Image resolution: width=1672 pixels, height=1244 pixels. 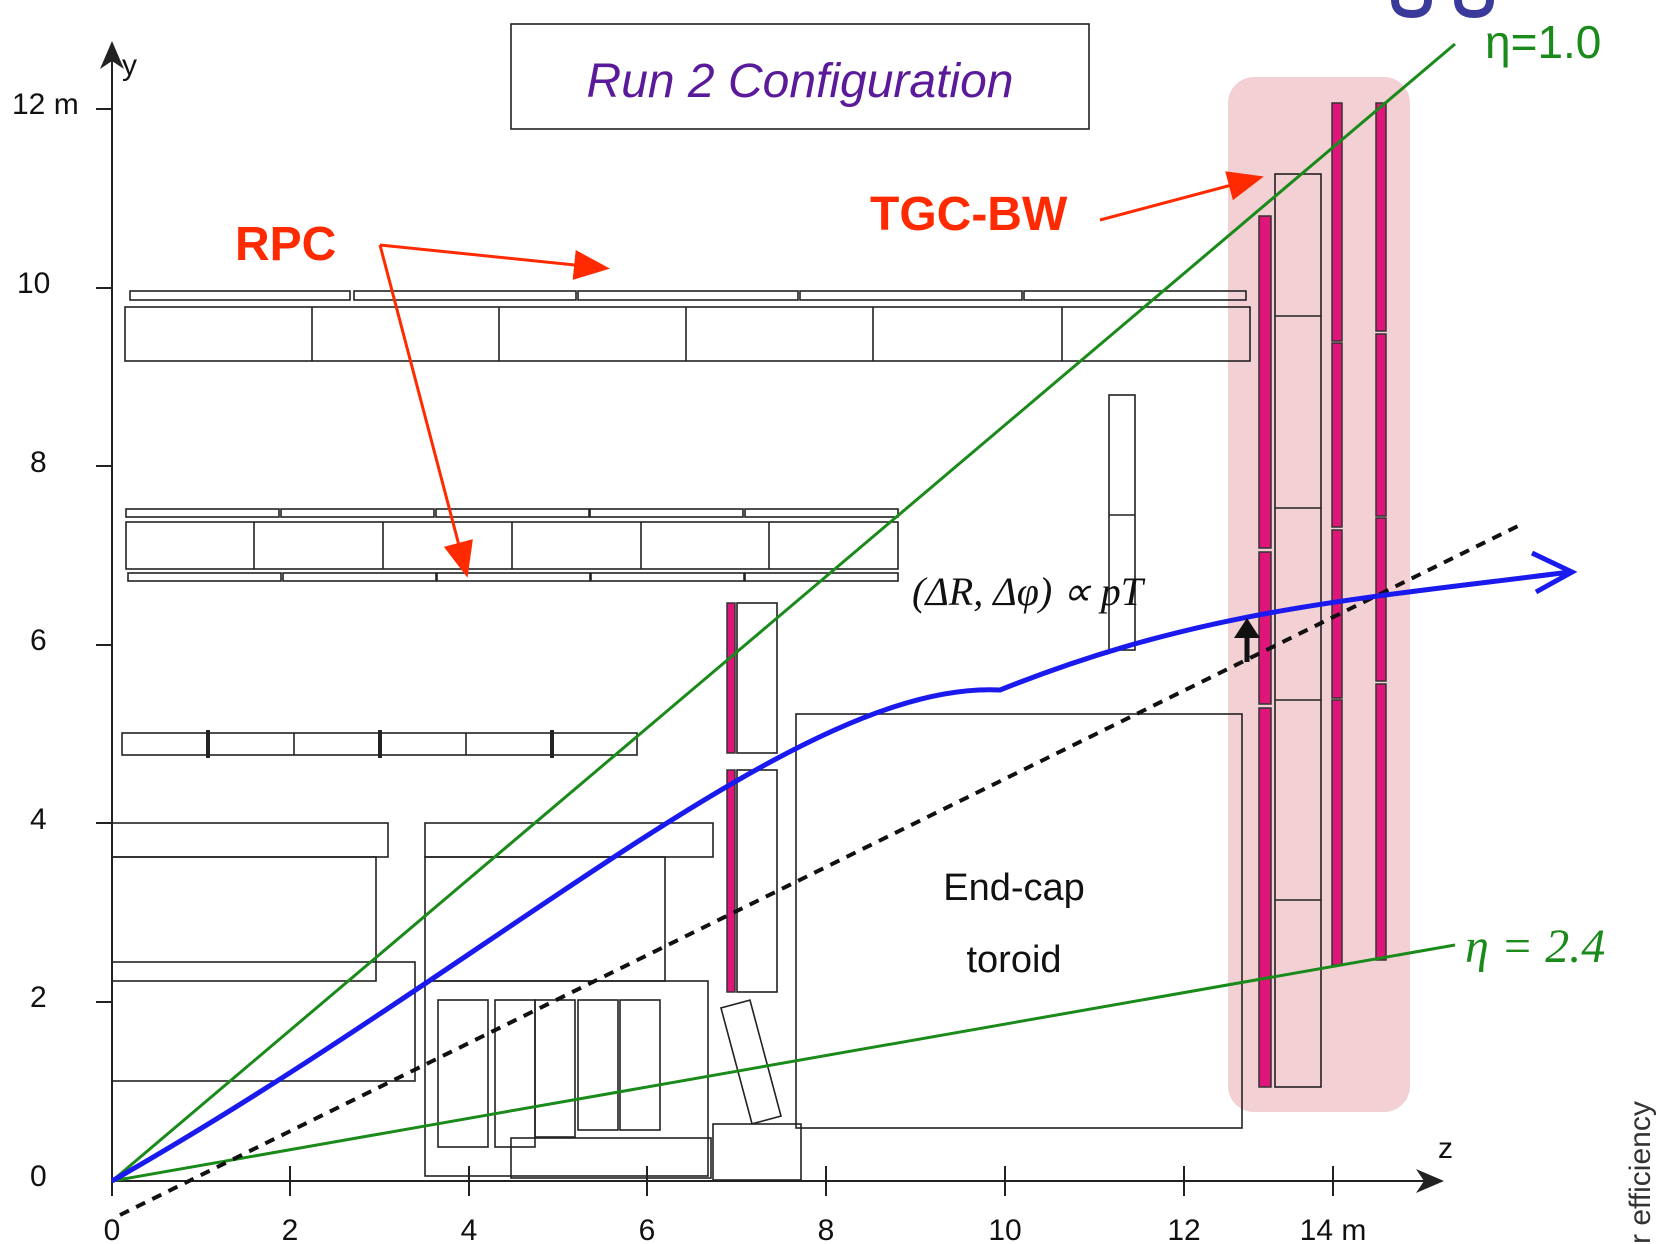 What do you see at coordinates (1298, 630) in the screenshot?
I see `big-wheel-mdt` at bounding box center [1298, 630].